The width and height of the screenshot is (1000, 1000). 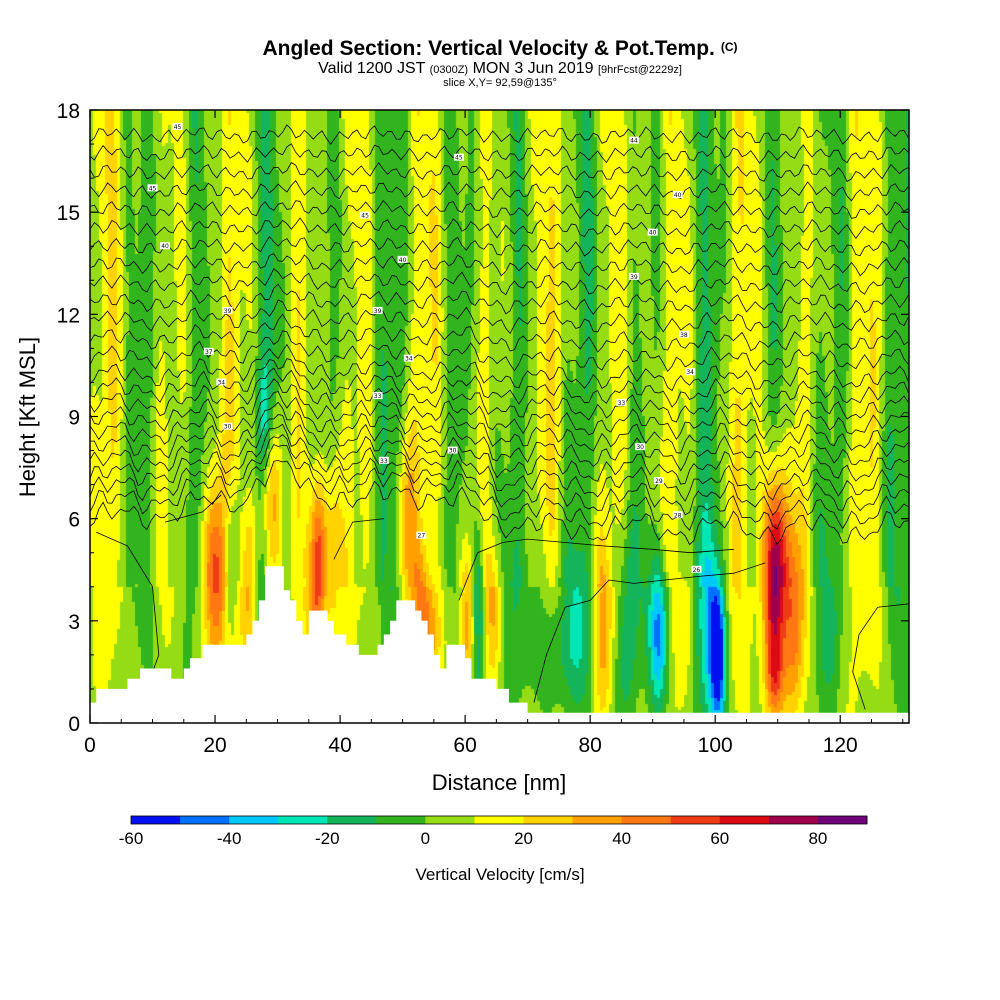 What do you see at coordinates (214, 745) in the screenshot?
I see `x-tick-label: 20` at bounding box center [214, 745].